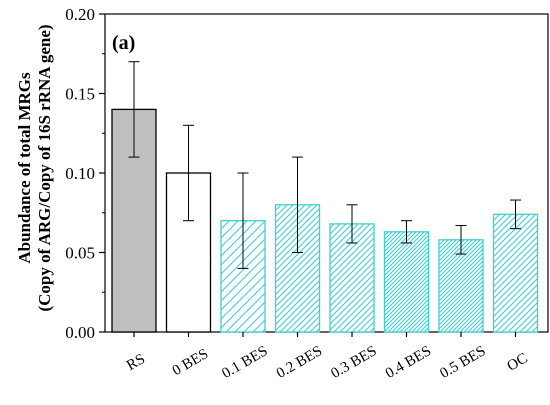 This screenshot has height=405, width=550. I want to click on y-axis-label-line2: (Copy of ARG/Copy of 16S rRNA gene), so click(44, 167).